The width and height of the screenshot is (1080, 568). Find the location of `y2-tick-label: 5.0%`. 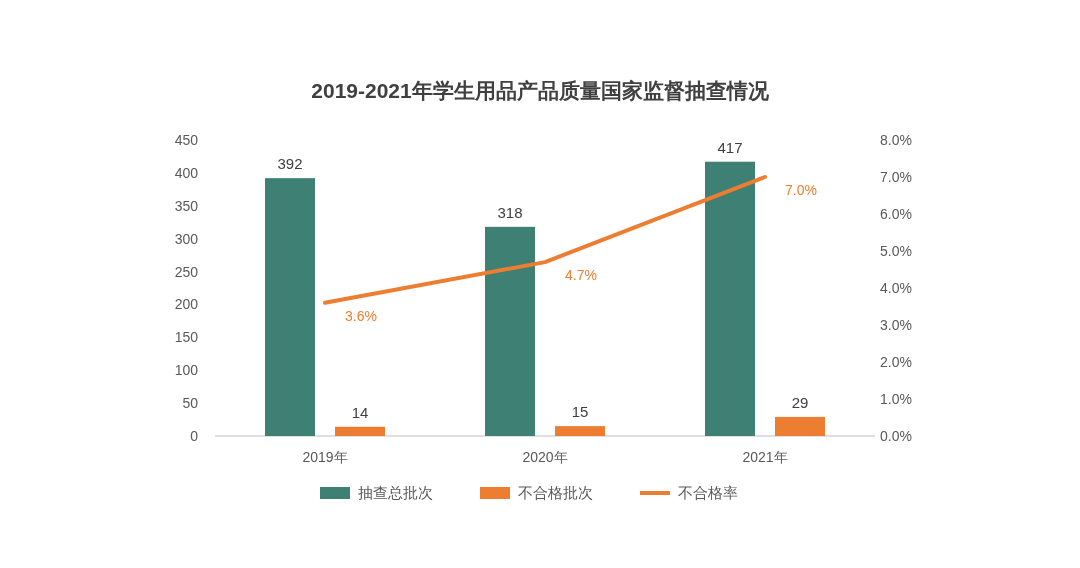

y2-tick-label: 5.0% is located at coordinates (896, 251).